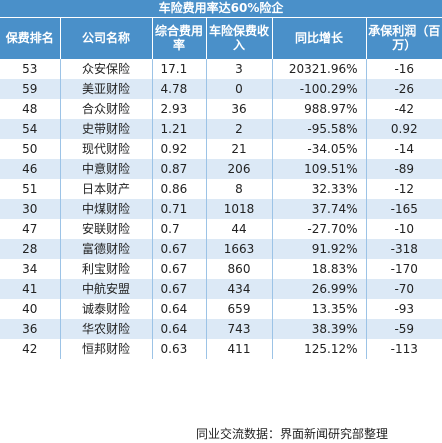 The width and height of the screenshot is (442, 443). Describe the element at coordinates (106, 248) in the screenshot. I see `company-cell: 富德财险` at that location.